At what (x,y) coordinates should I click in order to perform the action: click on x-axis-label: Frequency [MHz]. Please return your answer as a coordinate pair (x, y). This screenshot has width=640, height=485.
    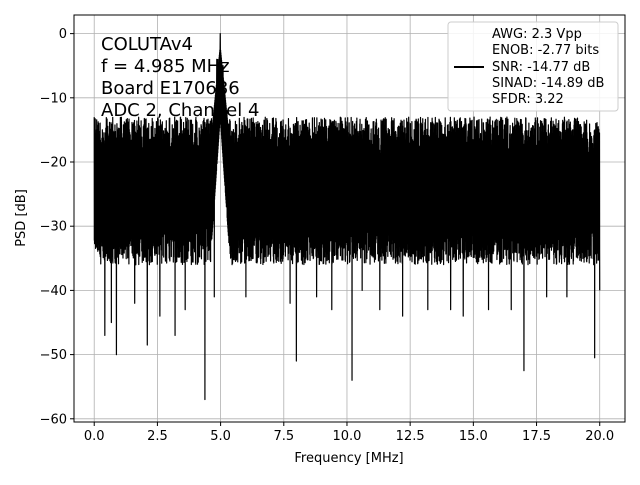
    Looking at the image, I should click on (348, 458).